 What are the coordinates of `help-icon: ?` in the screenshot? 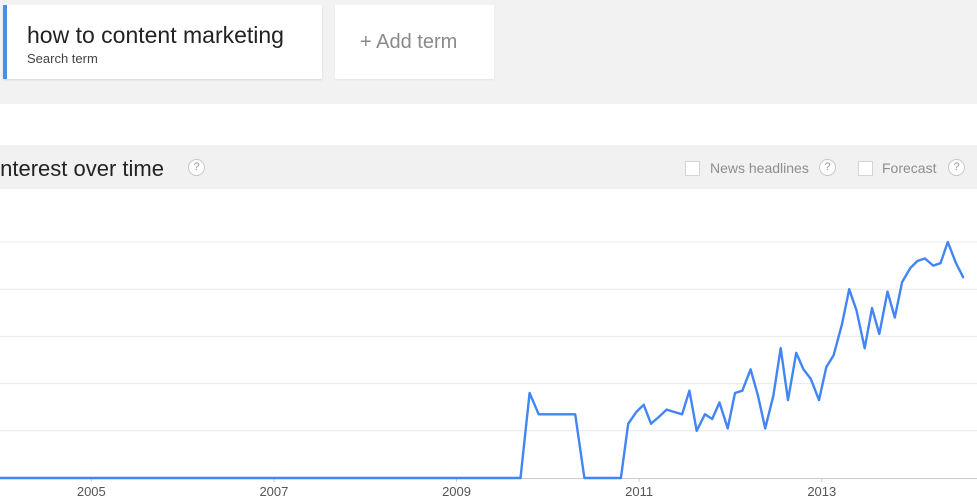 It's located at (196, 167).